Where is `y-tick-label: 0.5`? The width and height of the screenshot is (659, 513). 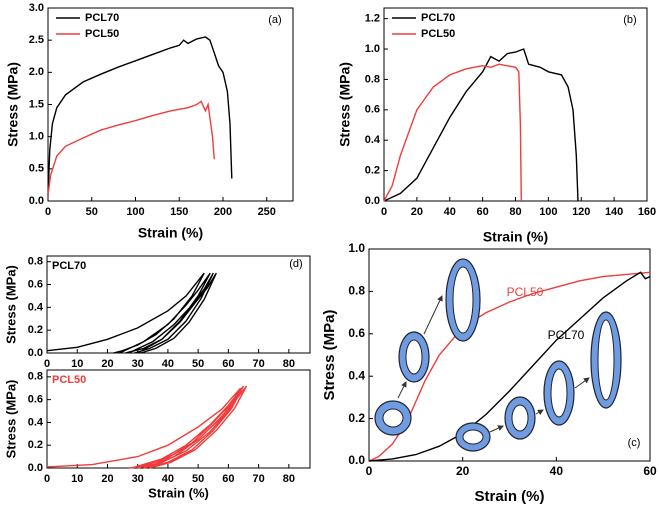 y-tick-label: 0.5 is located at coordinates (36, 169).